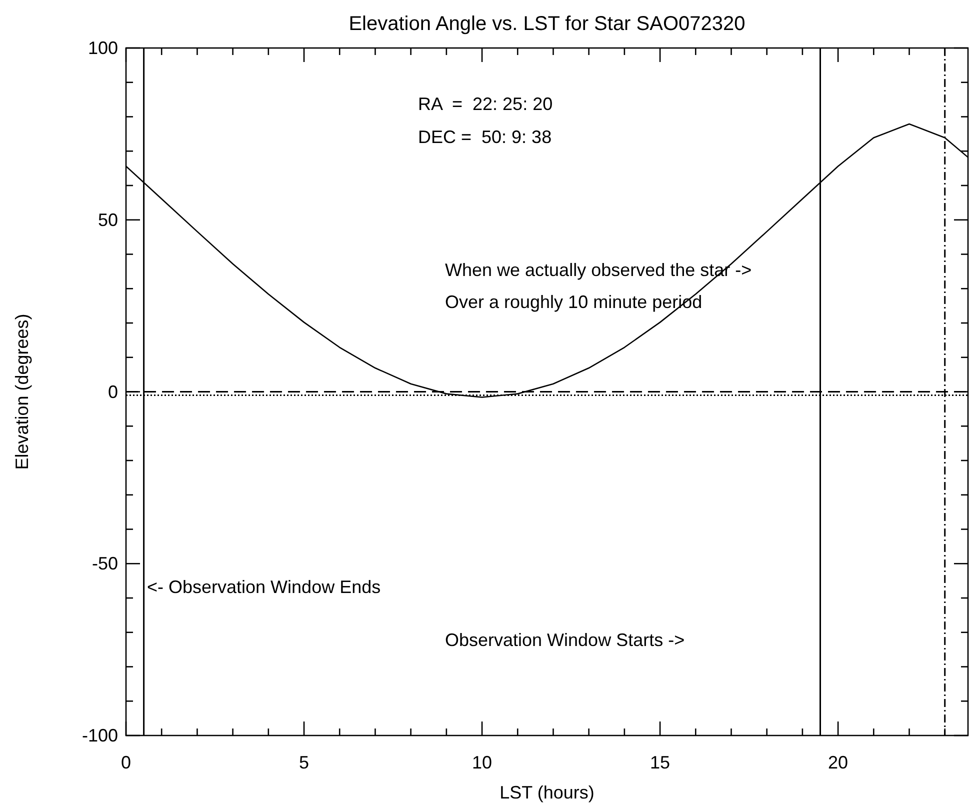 This screenshot has height=812, width=971. Describe the element at coordinates (304, 762) in the screenshot. I see `x-tick-label: 5` at that location.